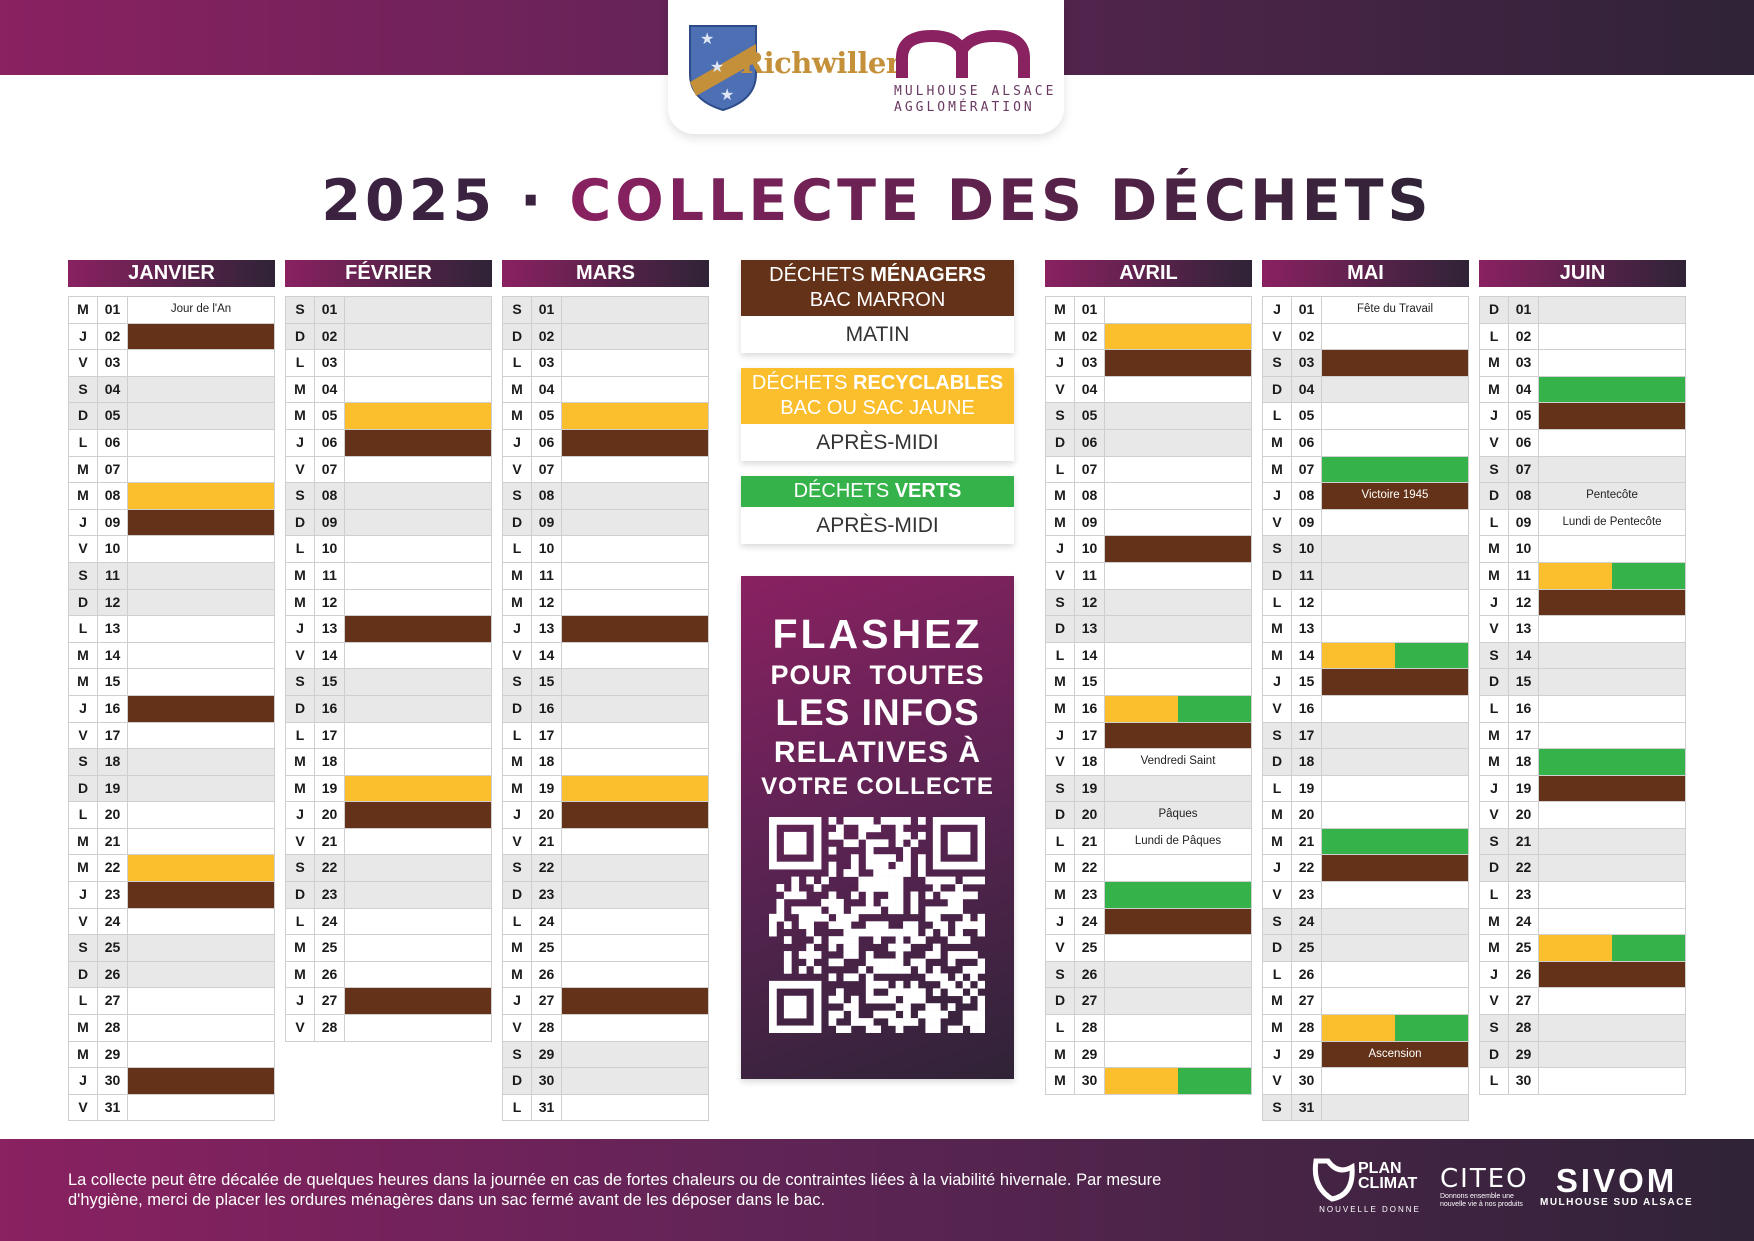  What do you see at coordinates (113, 549) in the screenshot?
I see `day-number: 10` at bounding box center [113, 549].